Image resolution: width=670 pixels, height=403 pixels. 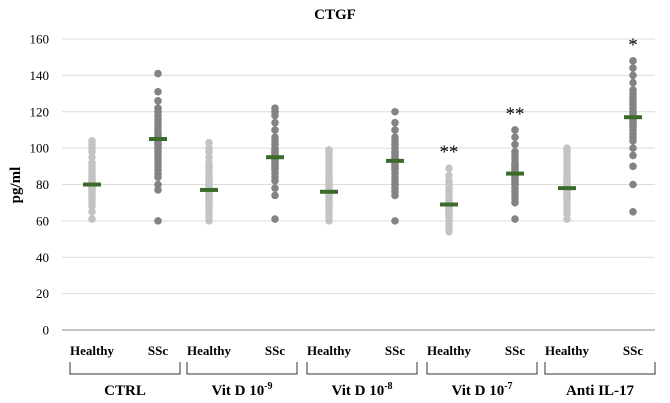 What do you see at coordinates (268, 386) in the screenshot?
I see `group-label-exponent: -9` at bounding box center [268, 386].